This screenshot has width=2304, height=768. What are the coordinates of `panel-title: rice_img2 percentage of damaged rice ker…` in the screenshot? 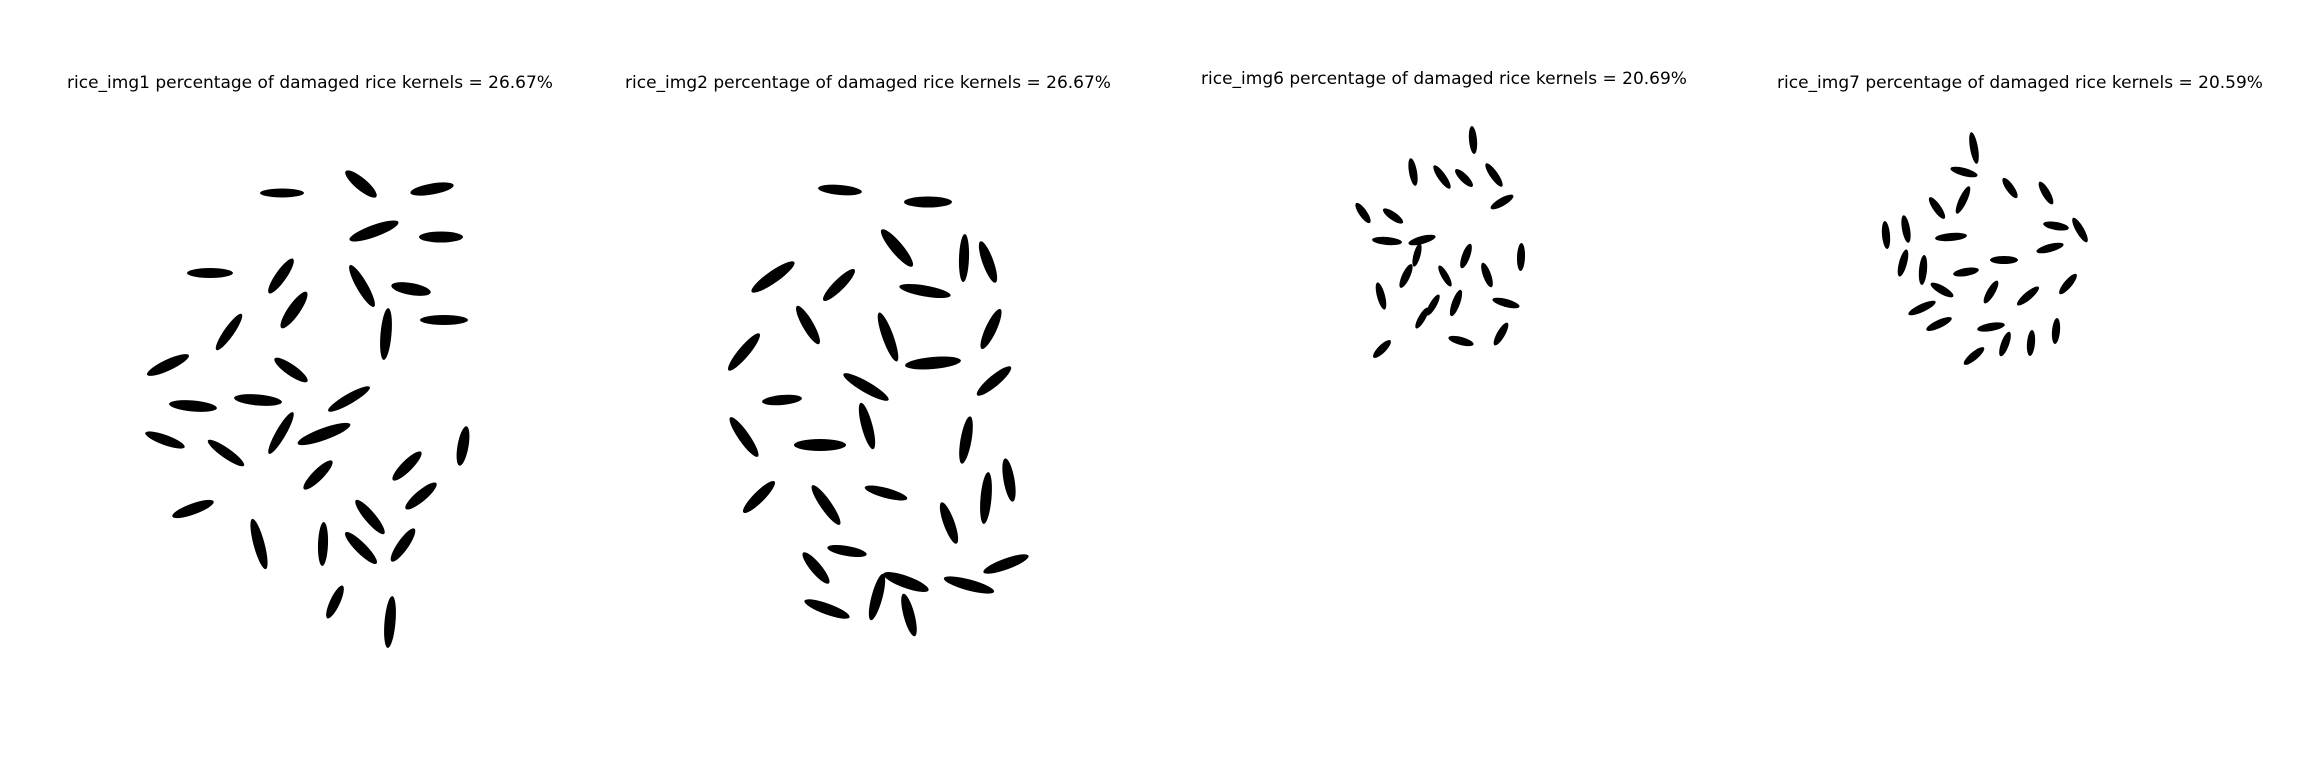 It's located at (868, 83).